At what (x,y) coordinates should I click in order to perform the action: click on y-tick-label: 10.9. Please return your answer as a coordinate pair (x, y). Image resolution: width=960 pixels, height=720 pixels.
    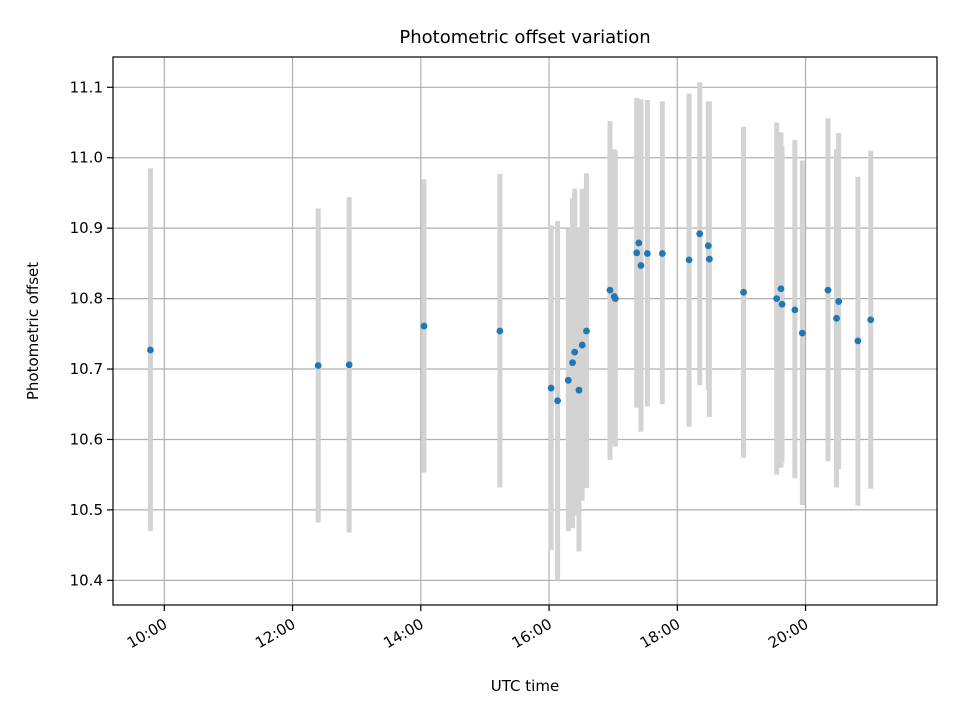
    Looking at the image, I should click on (86, 228).